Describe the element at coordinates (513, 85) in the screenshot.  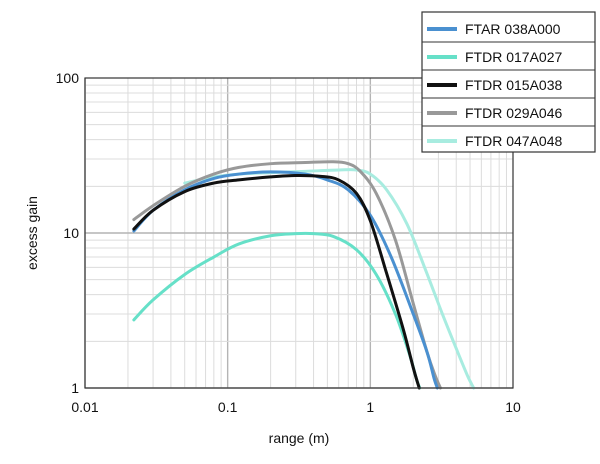
I see `legend-label: FTDR 015A038` at that location.